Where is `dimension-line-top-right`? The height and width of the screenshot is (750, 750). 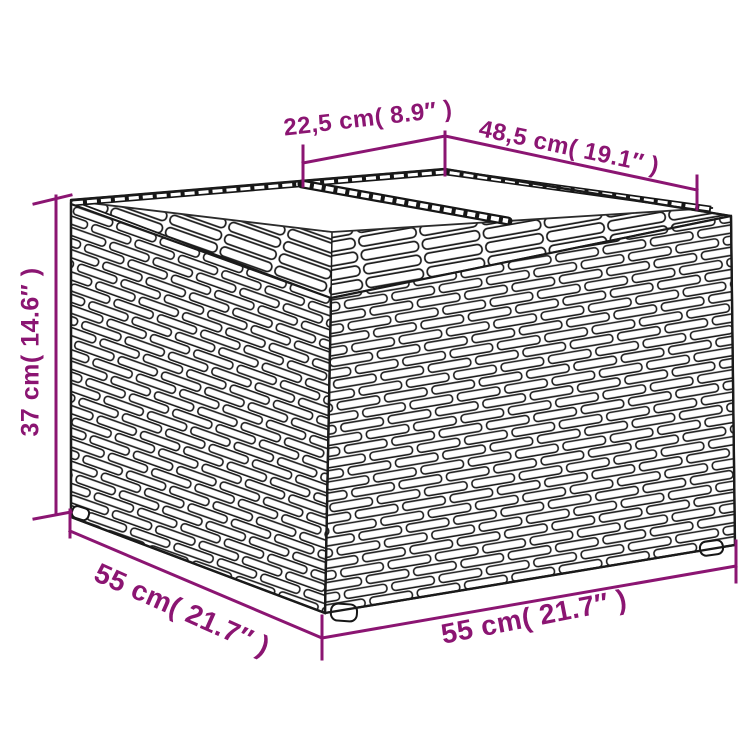 dimension-line-top-right is located at coordinates (571, 172).